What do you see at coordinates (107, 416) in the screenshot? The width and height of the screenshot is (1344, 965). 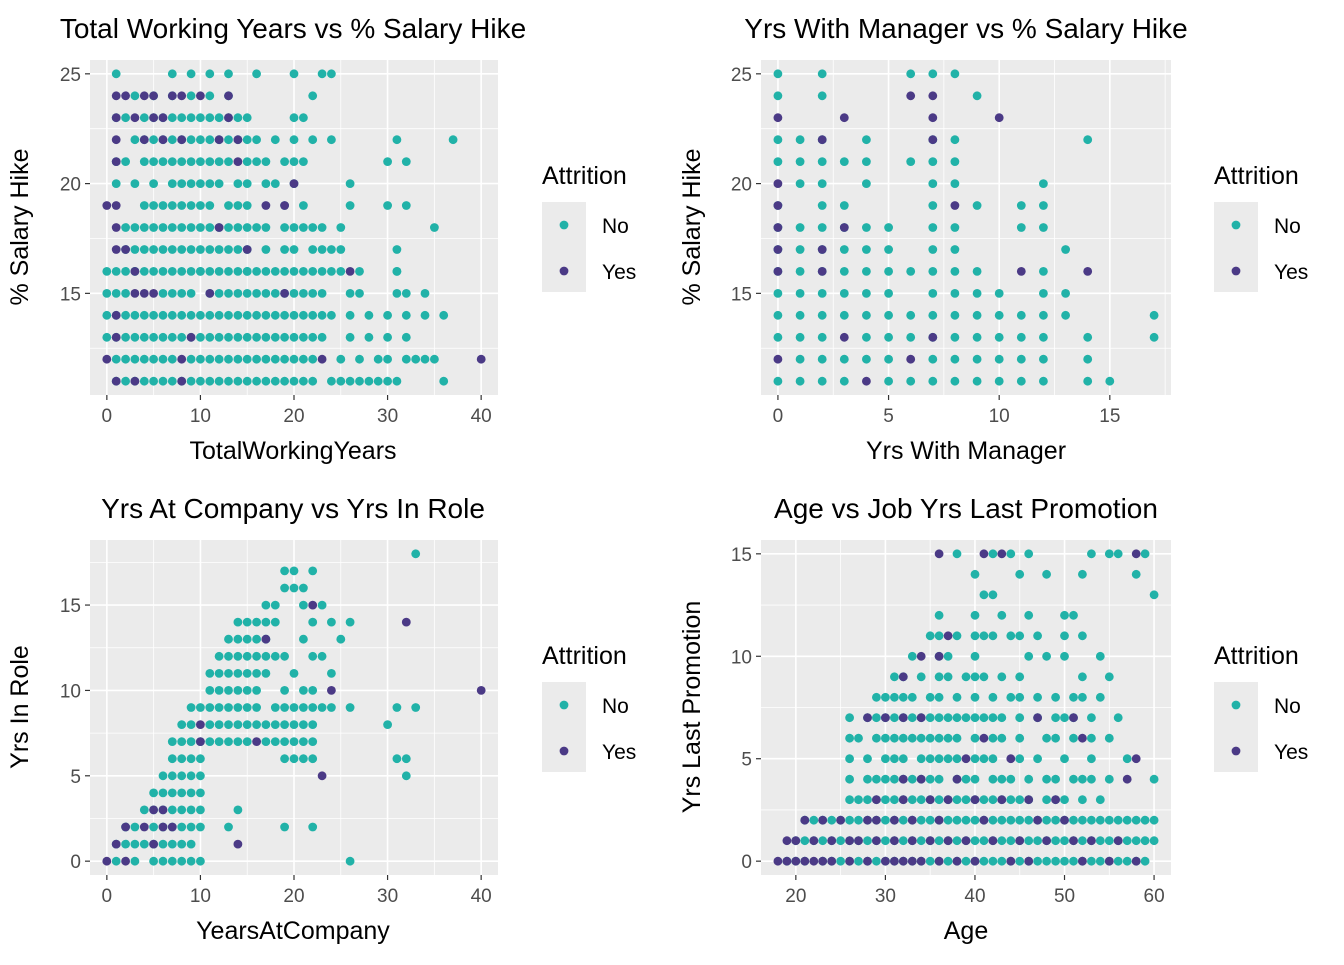 I see `x-tick-label: 0` at bounding box center [107, 416].